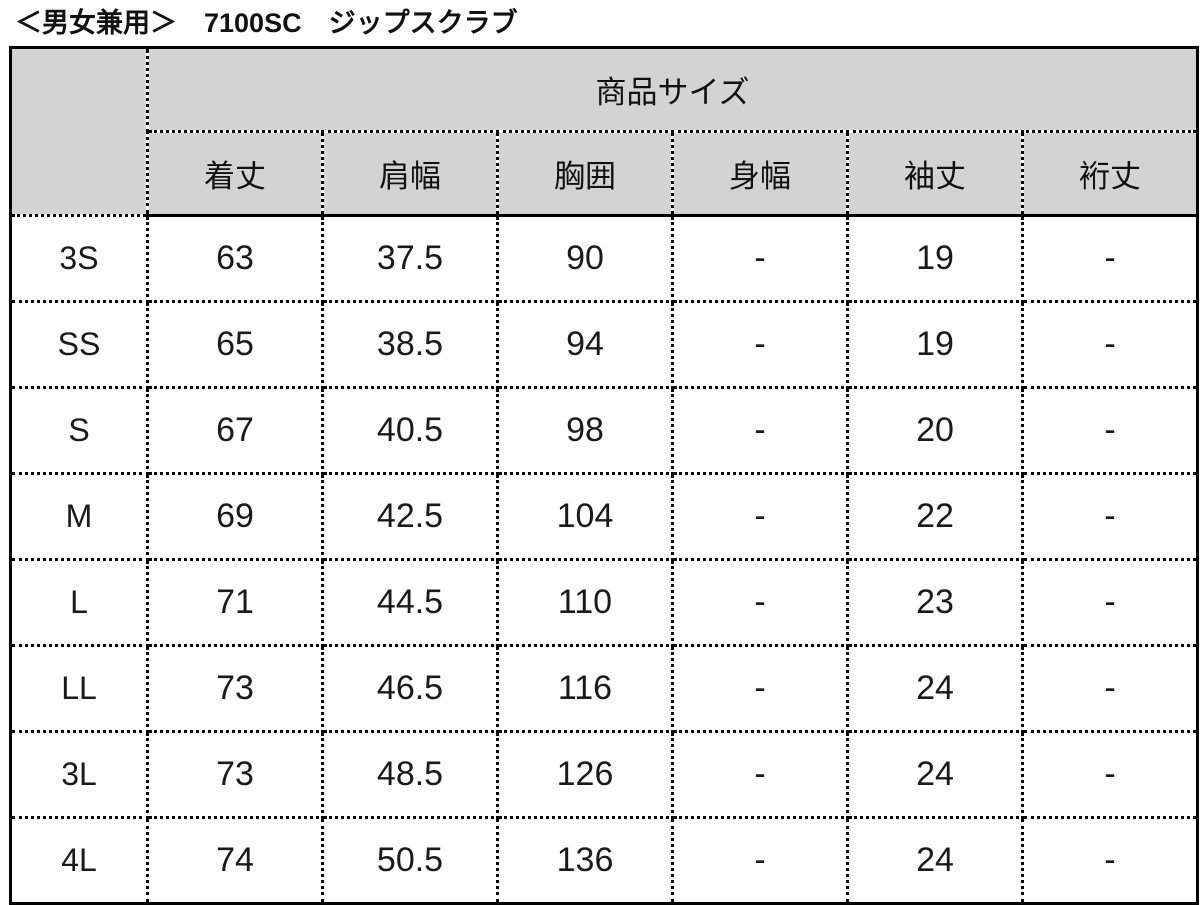 The height and width of the screenshot is (905, 1200). What do you see at coordinates (79, 516) in the screenshot?
I see `size-label: M` at bounding box center [79, 516].